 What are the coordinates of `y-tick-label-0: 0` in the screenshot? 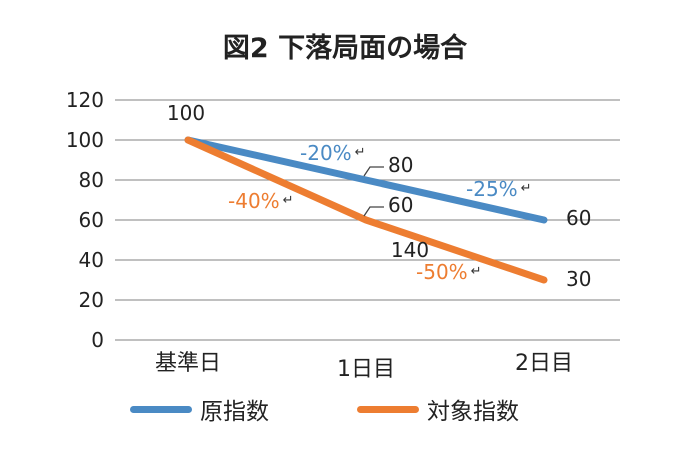 It's located at (97, 340).